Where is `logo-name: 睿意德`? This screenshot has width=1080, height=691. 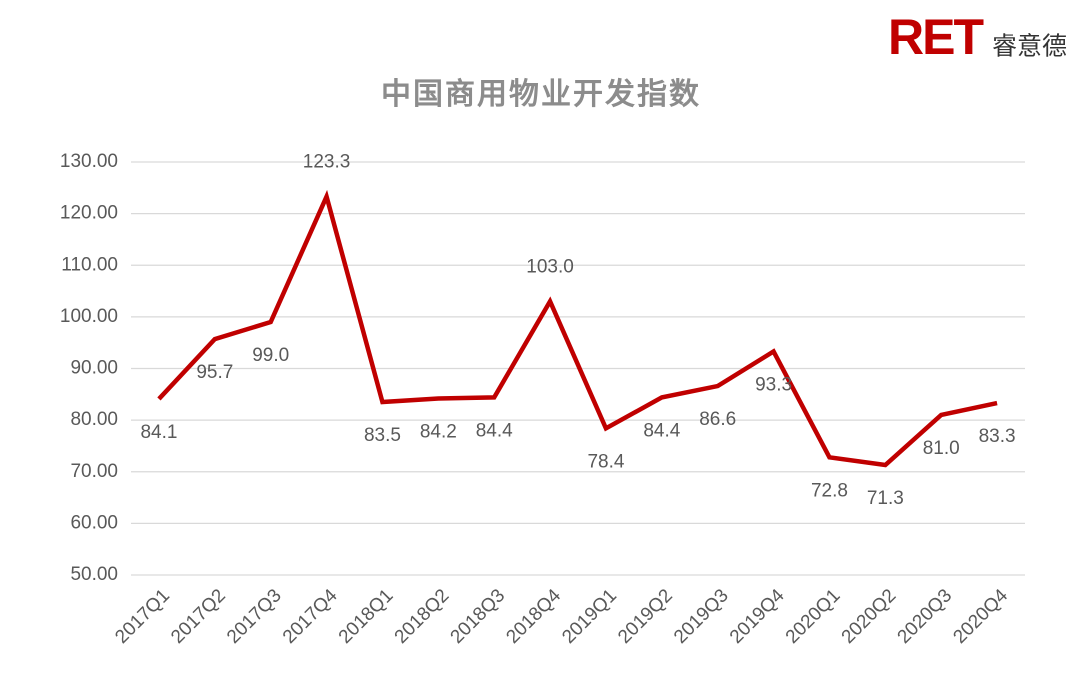
logo-name: 睿意德 is located at coordinates (1029, 47).